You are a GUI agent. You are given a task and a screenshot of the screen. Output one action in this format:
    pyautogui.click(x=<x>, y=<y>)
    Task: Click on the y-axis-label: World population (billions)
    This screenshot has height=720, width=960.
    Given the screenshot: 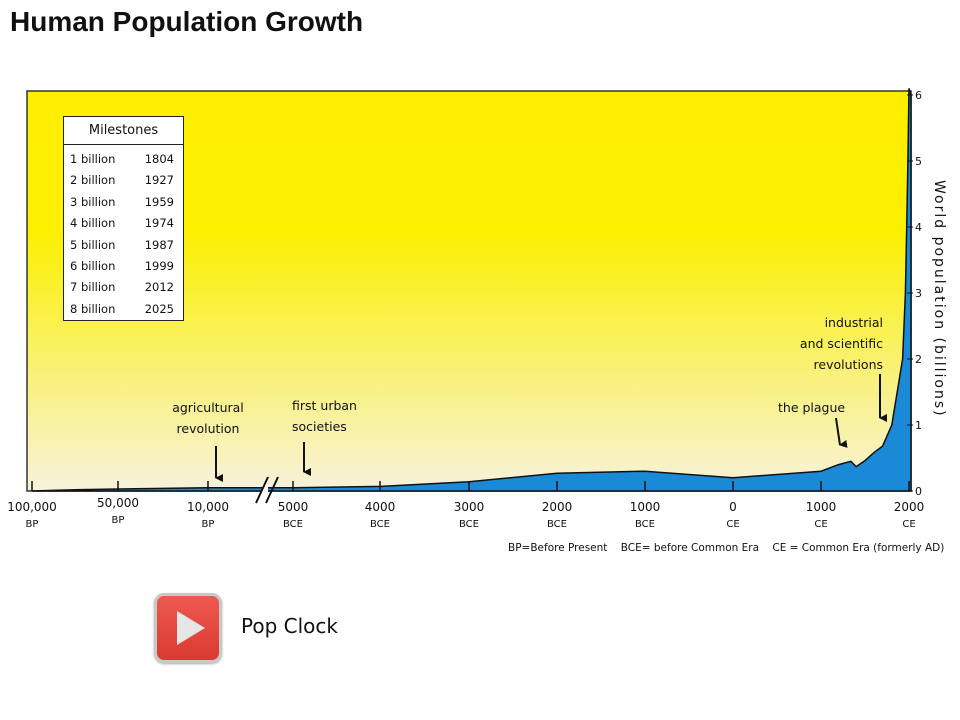 What is the action you would take?
    pyautogui.click(x=939, y=299)
    